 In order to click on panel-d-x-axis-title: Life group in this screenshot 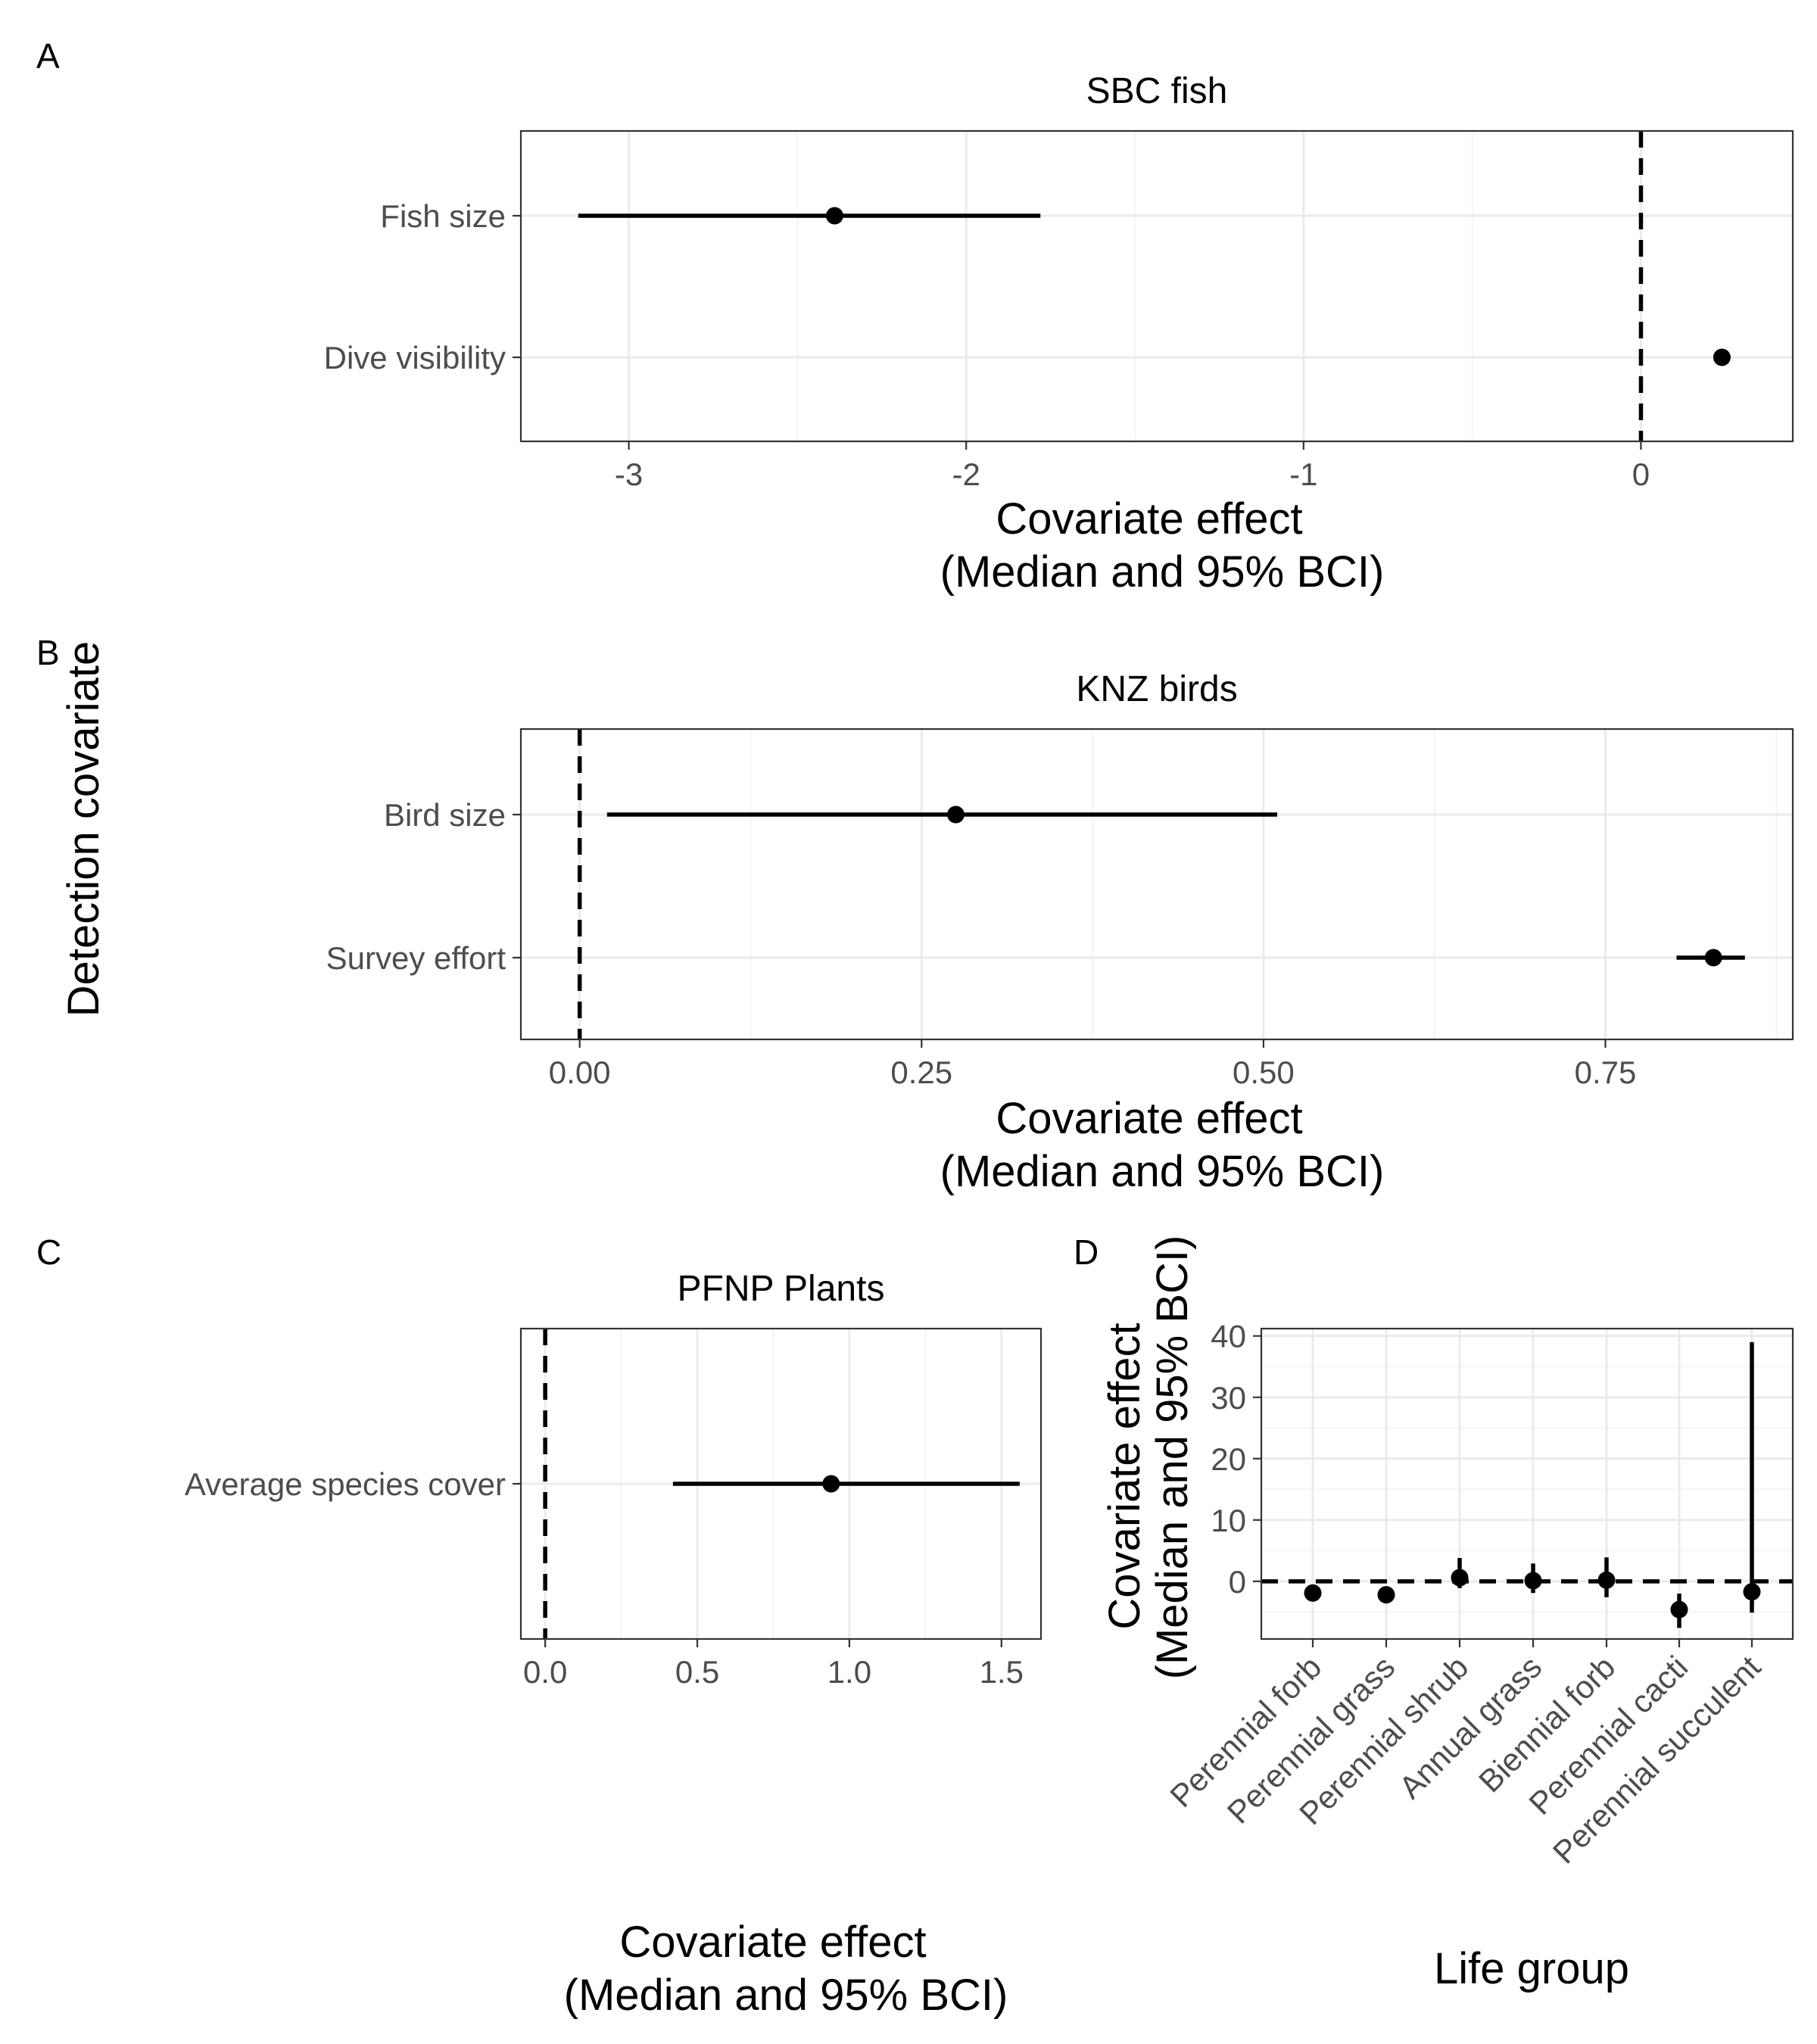, I will do `click(1531, 1969)`.